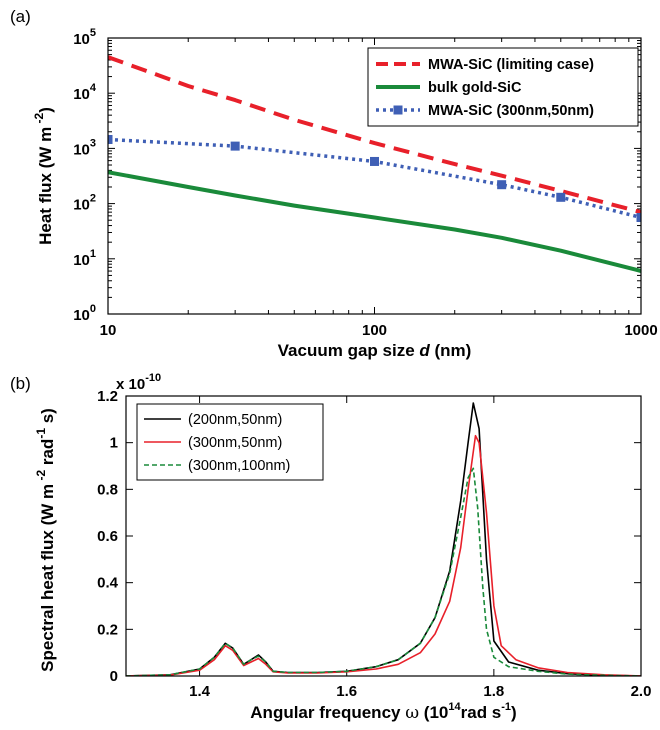  What do you see at coordinates (412, 713) in the screenshot?
I see `x-axis-label-symbol: ω` at bounding box center [412, 713].